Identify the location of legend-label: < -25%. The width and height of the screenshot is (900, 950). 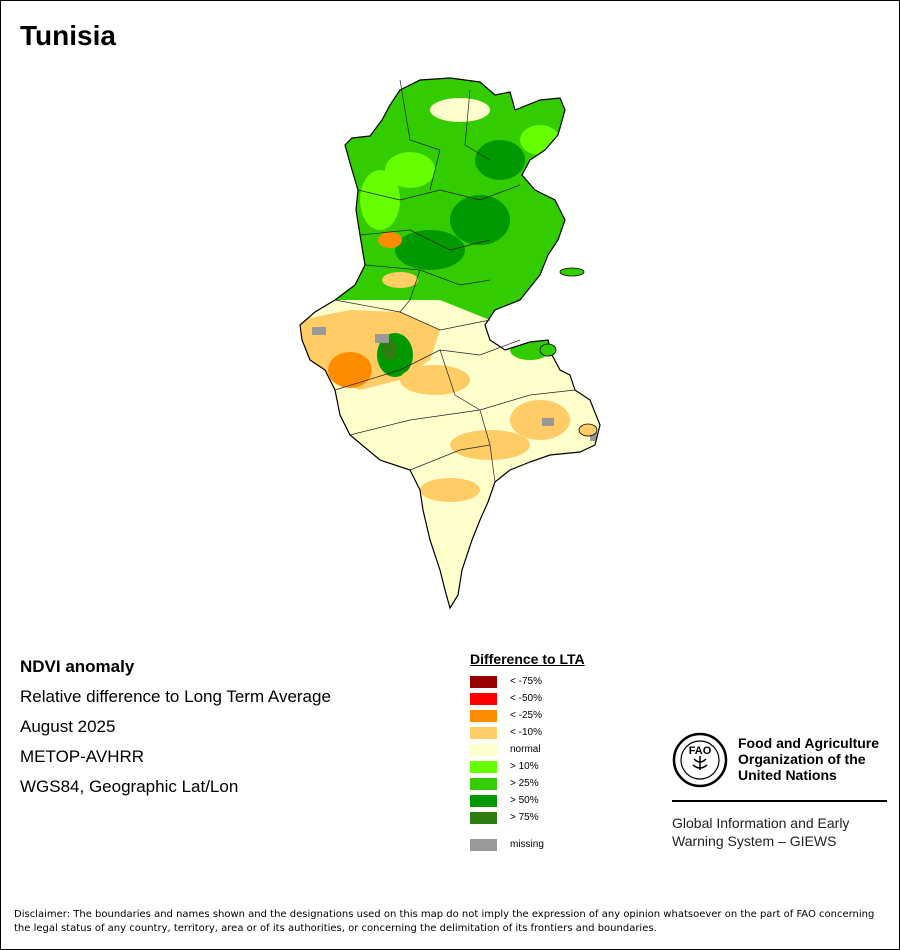
(526, 715).